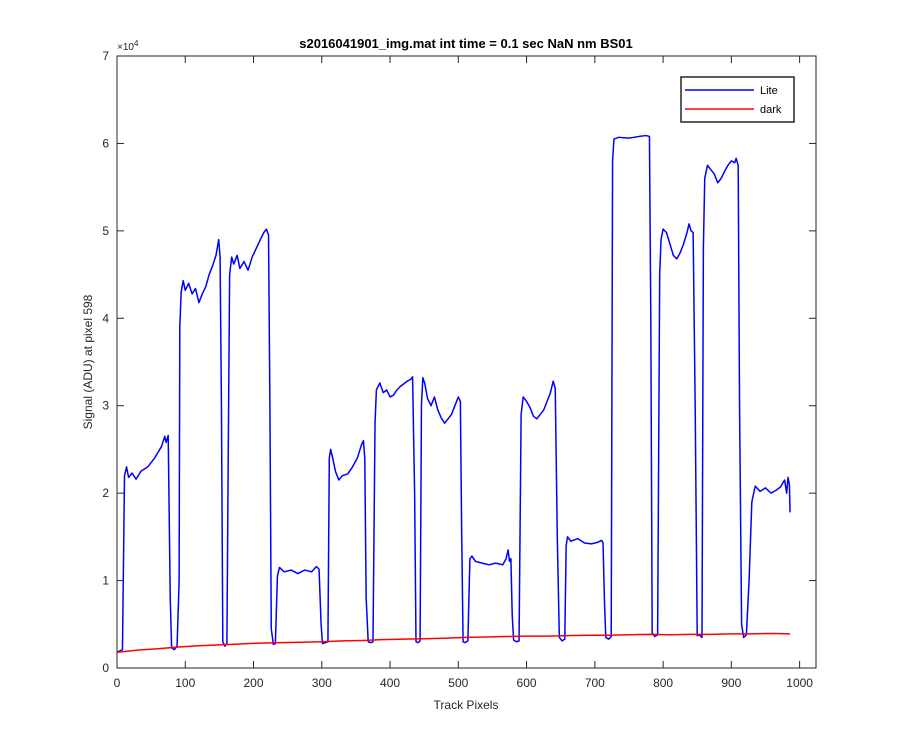  What do you see at coordinates (88, 361) in the screenshot?
I see `y-axis-label: Signal (ADU) at pixel 598` at bounding box center [88, 361].